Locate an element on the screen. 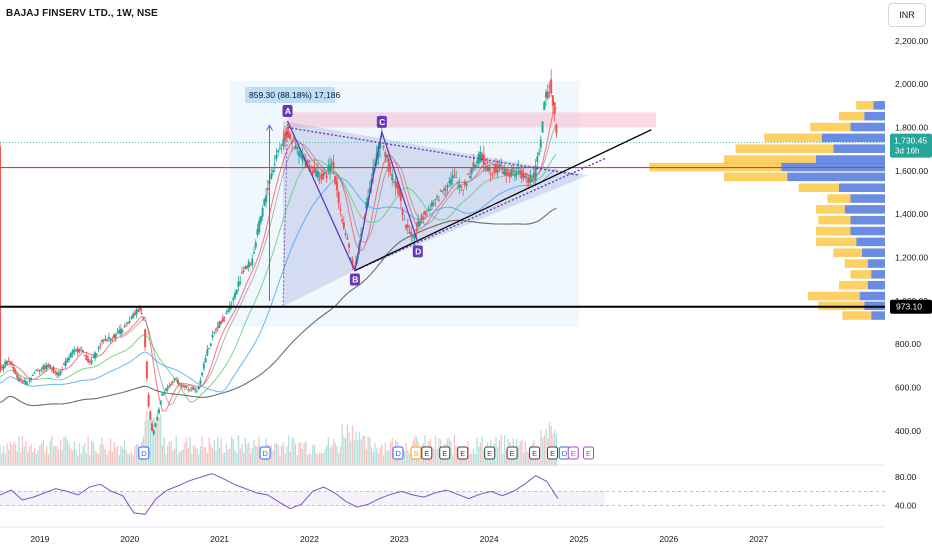  event-marker-label: E is located at coordinates (444, 453).